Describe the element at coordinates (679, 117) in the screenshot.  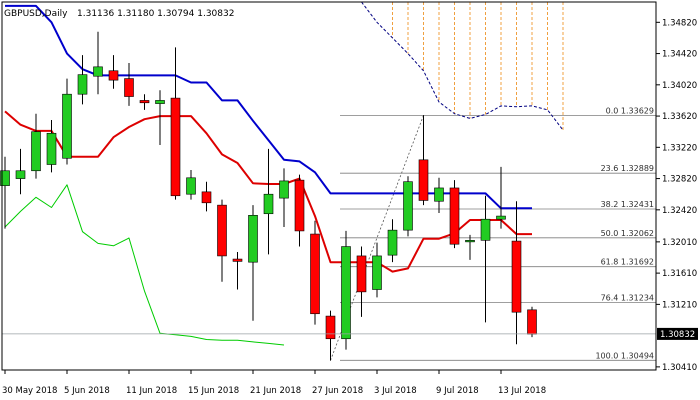
I see `y-tick-label: 1.33620` at that location.